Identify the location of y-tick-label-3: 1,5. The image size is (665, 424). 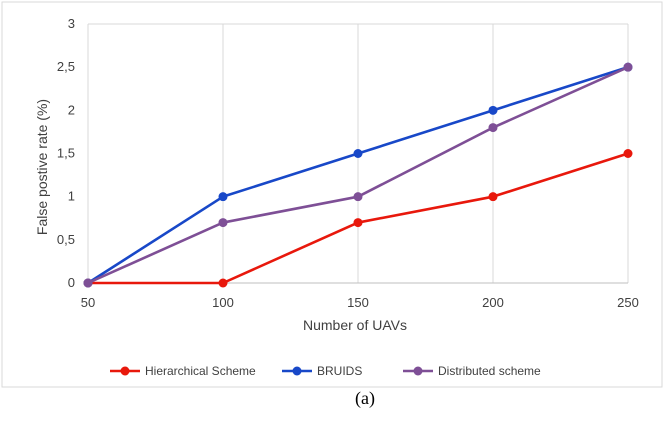
(66, 153).